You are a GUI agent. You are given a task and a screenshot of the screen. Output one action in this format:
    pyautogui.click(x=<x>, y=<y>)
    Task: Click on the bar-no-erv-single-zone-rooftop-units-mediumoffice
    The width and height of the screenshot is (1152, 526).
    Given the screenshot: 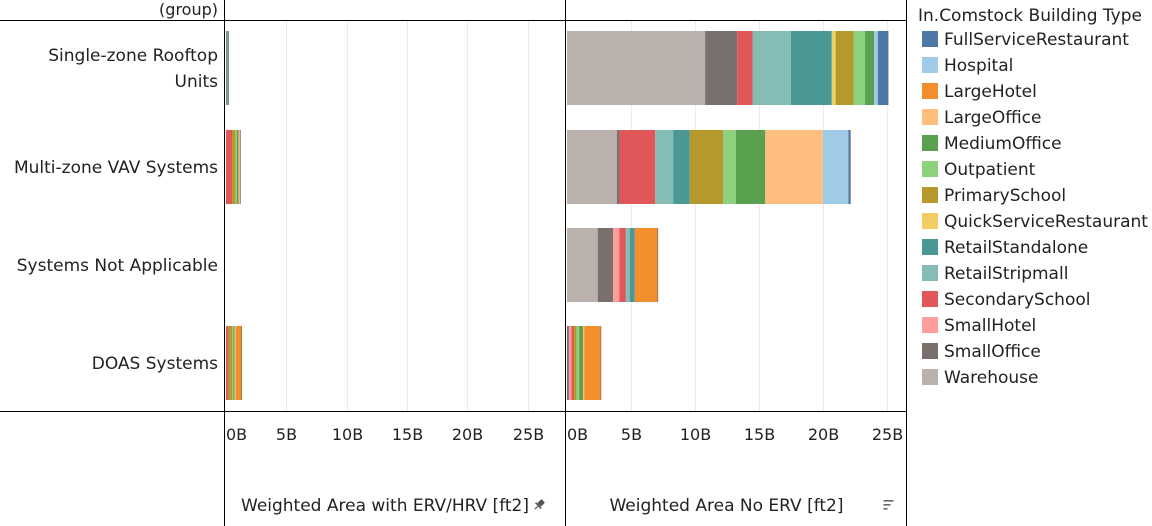 What is the action you would take?
    pyautogui.click(x=870, y=68)
    